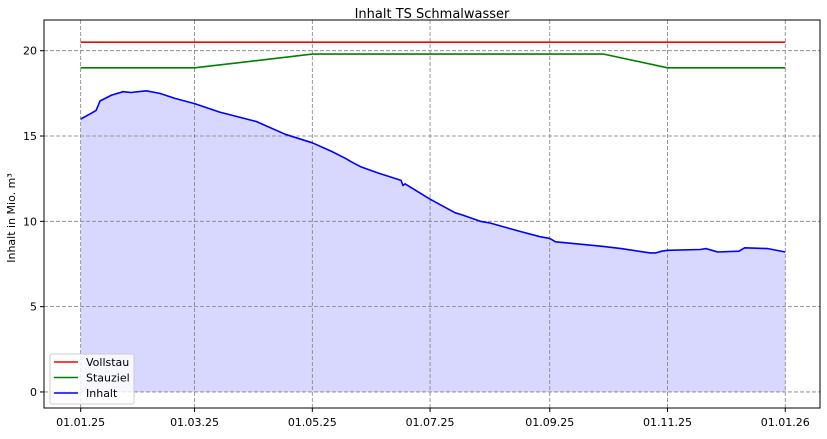 This screenshot has width=827, height=439. What do you see at coordinates (432, 14) in the screenshot?
I see `chart-title: Inhalt TS Schmalwasser` at bounding box center [432, 14].